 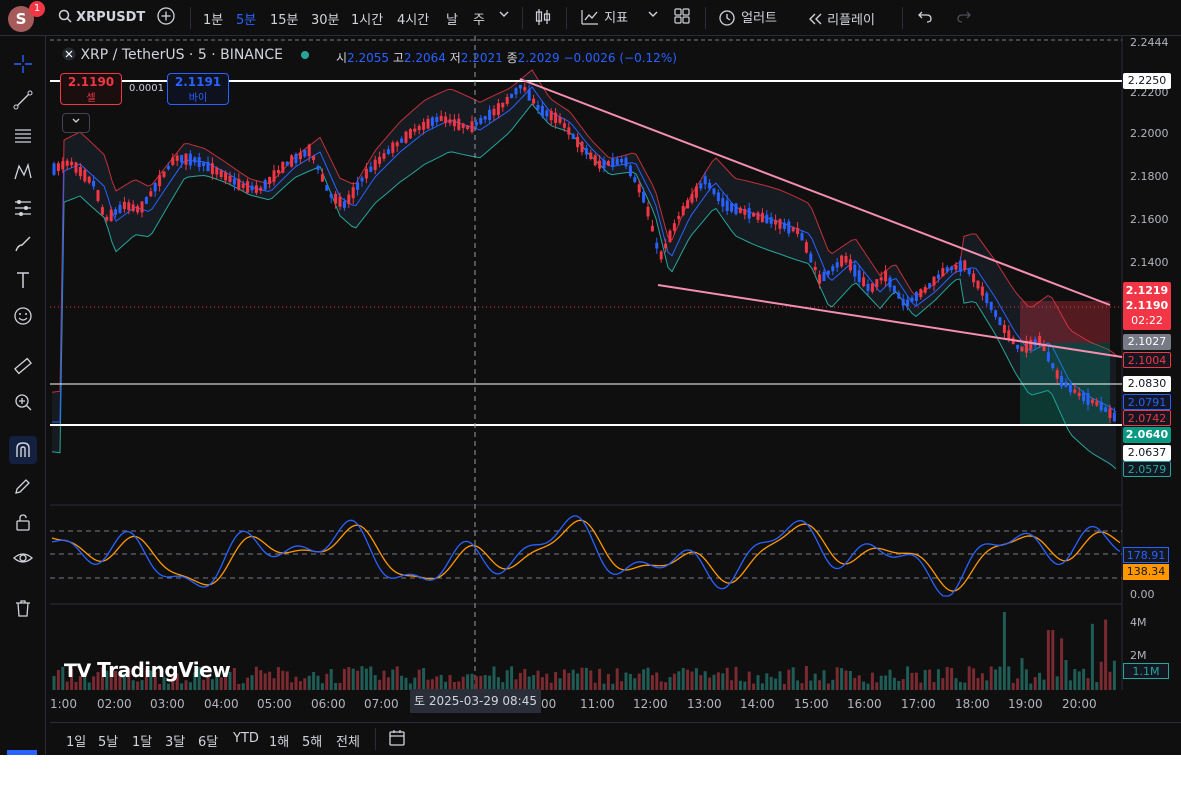 What do you see at coordinates (23, 172) in the screenshot?
I see `pattern-tool` at bounding box center [23, 172].